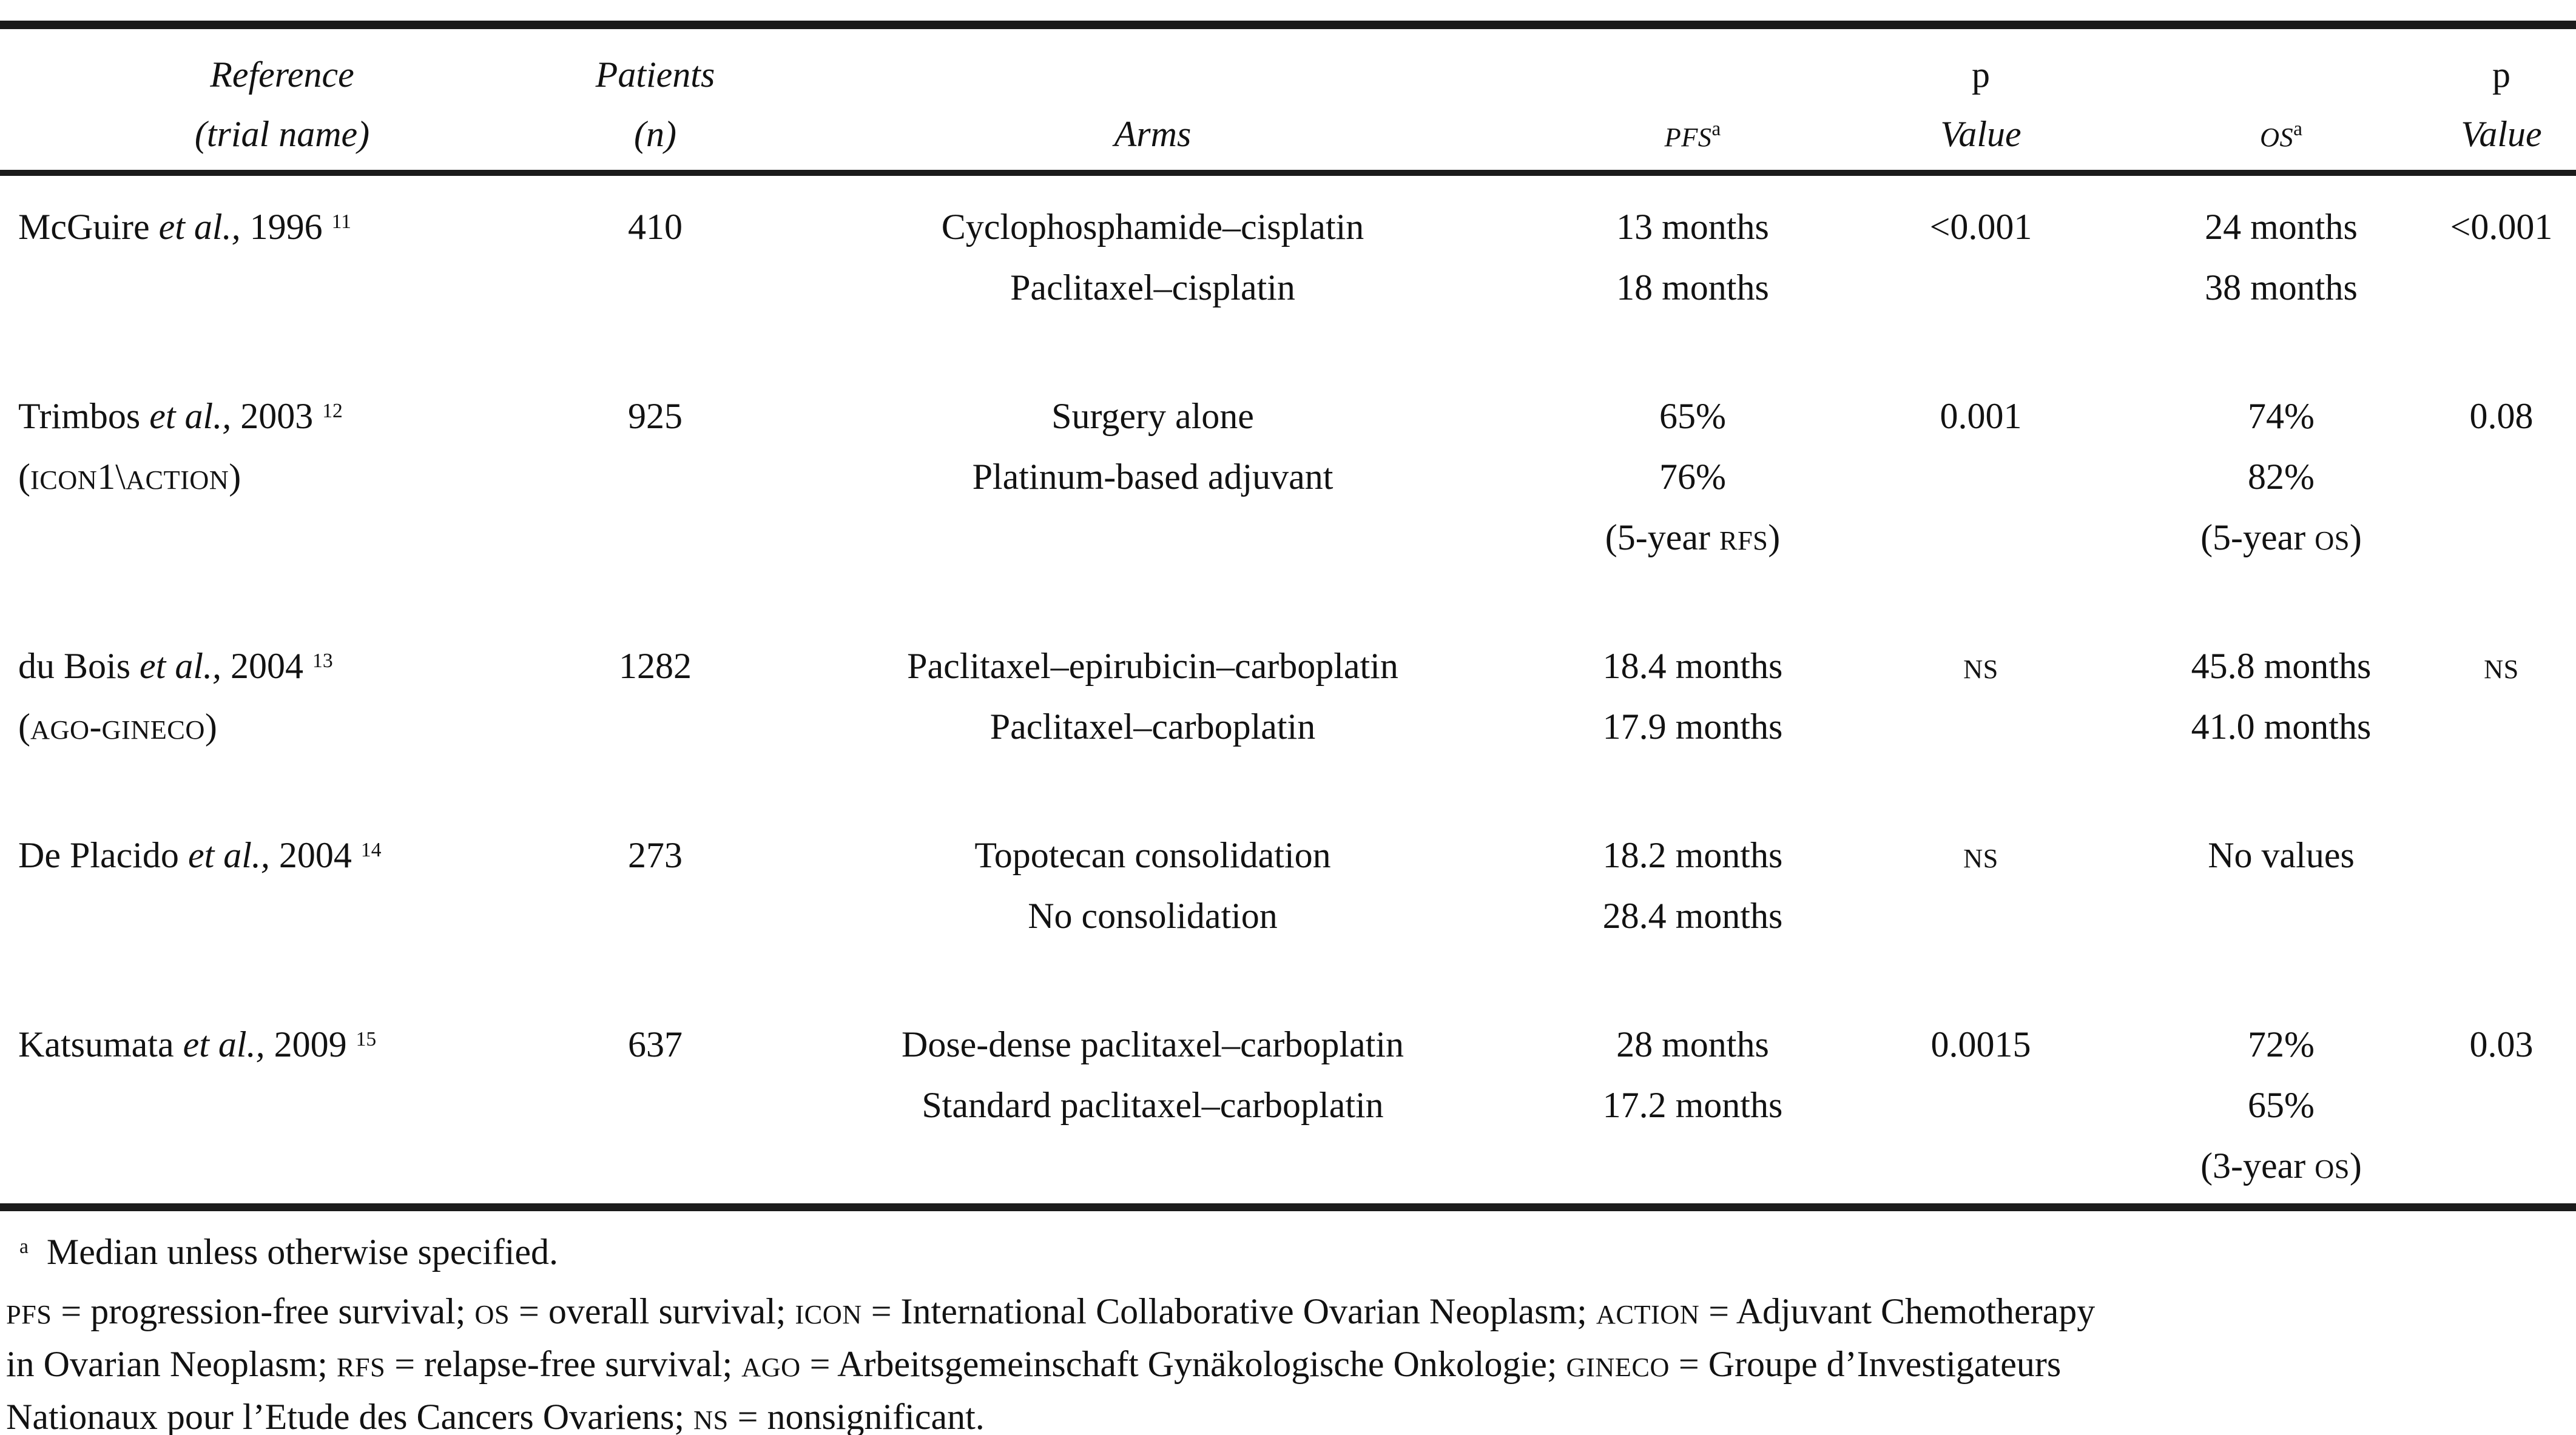 The height and width of the screenshot is (1435, 2576). I want to click on cell-patients: 273, so click(655, 898).